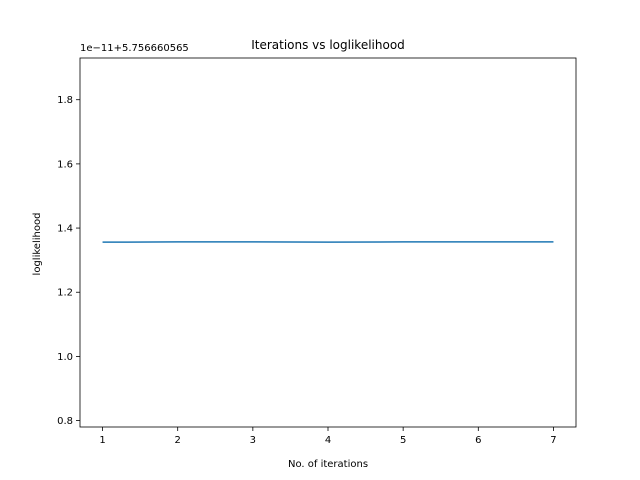 This screenshot has height=480, width=640. What do you see at coordinates (553, 440) in the screenshot?
I see `x-tick-label: 7` at bounding box center [553, 440].